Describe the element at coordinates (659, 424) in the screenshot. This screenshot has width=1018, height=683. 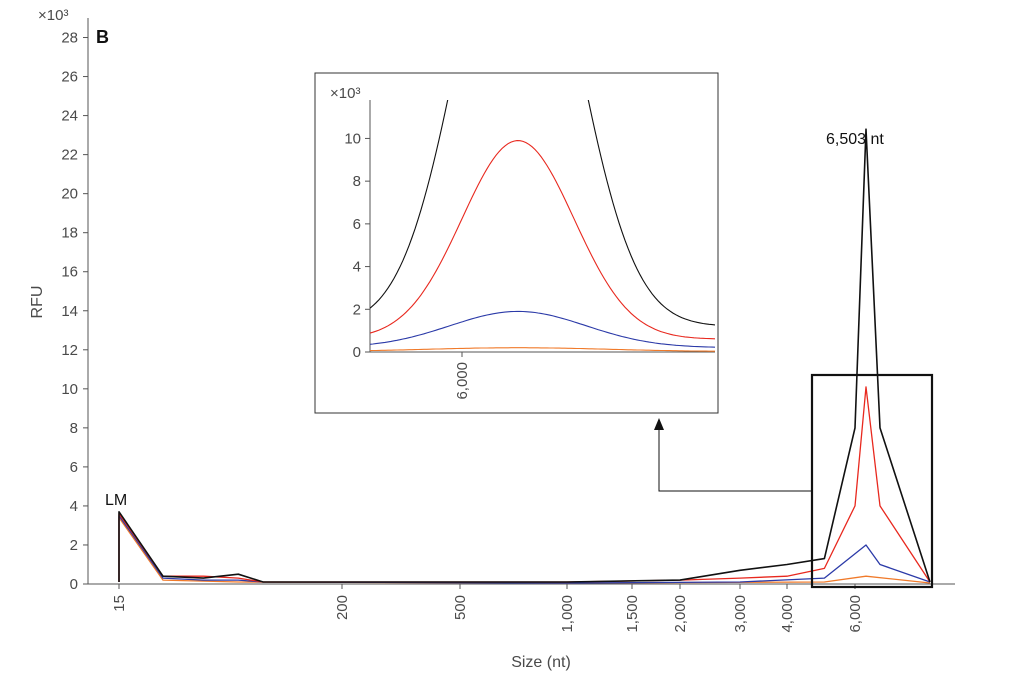
I see `connector-arrowhead` at that location.